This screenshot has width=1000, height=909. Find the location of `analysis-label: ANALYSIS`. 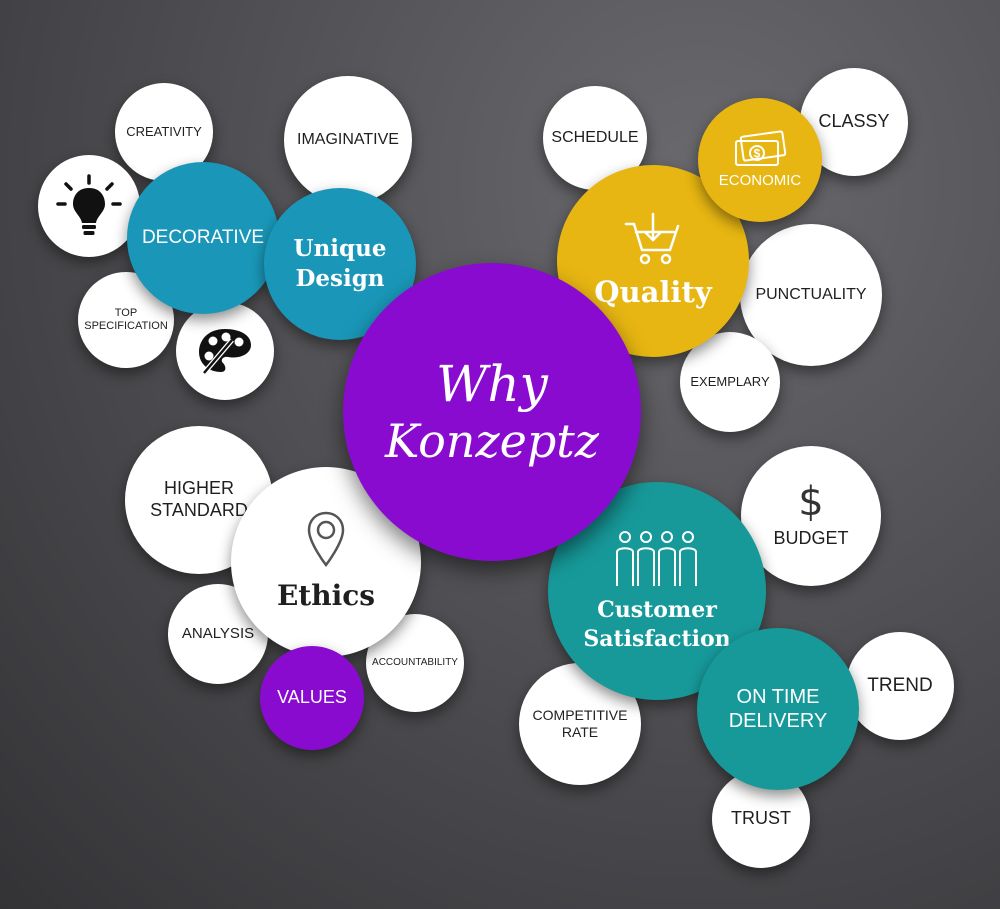

analysis-label: ANALYSIS is located at coordinates (218, 633).